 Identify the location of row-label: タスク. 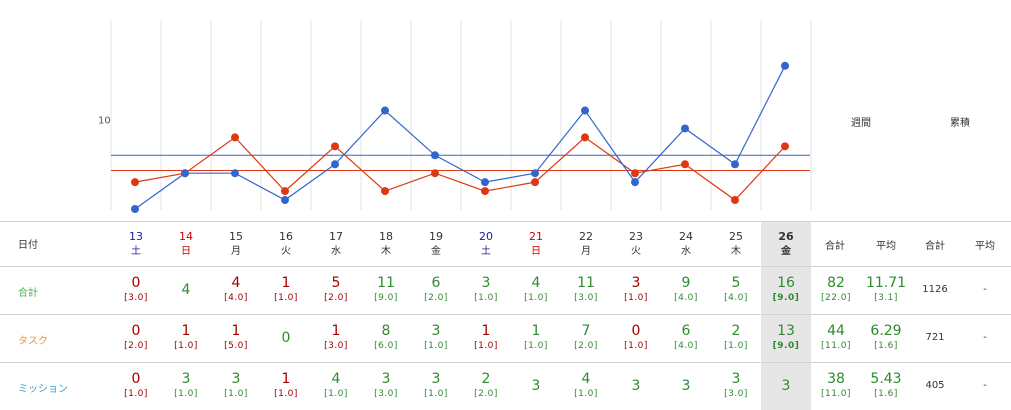
(33, 341).